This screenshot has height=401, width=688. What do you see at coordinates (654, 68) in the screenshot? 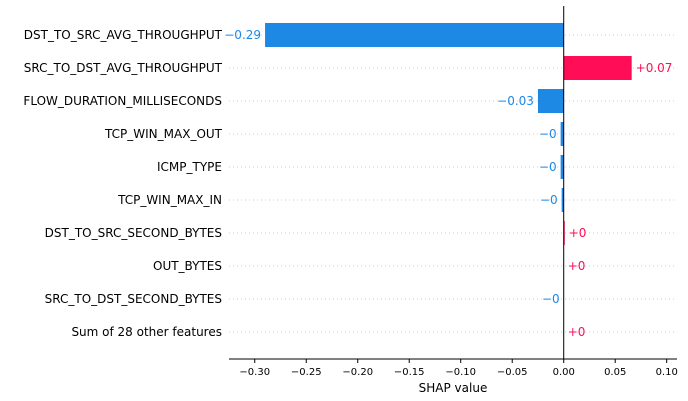
I see `value-label: +0.07` at bounding box center [654, 68].